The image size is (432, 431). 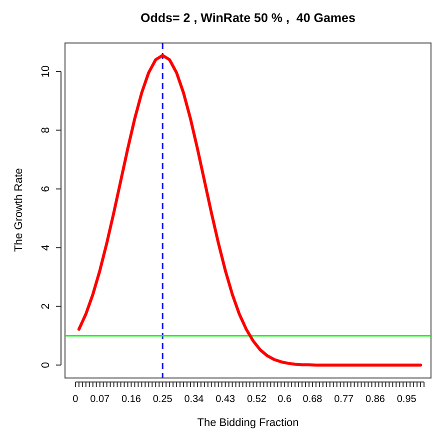 I want to click on y-tick-label: 10, so click(x=46, y=71).